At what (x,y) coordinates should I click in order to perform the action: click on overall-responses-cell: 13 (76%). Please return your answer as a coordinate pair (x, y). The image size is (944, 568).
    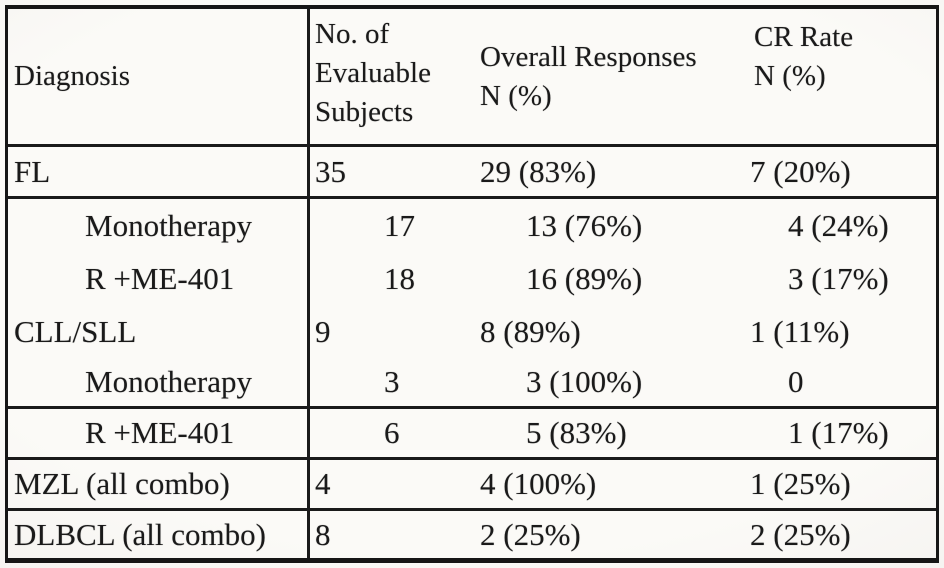
    Looking at the image, I should click on (584, 225).